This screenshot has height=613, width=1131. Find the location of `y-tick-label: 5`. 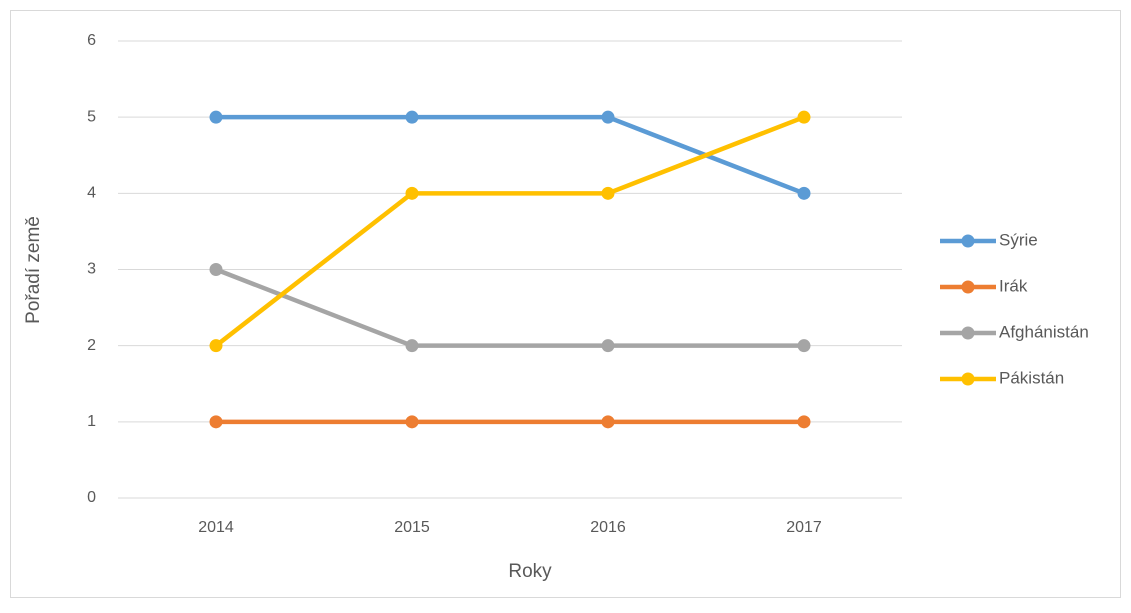

y-tick-label: 5 is located at coordinates (91, 116).